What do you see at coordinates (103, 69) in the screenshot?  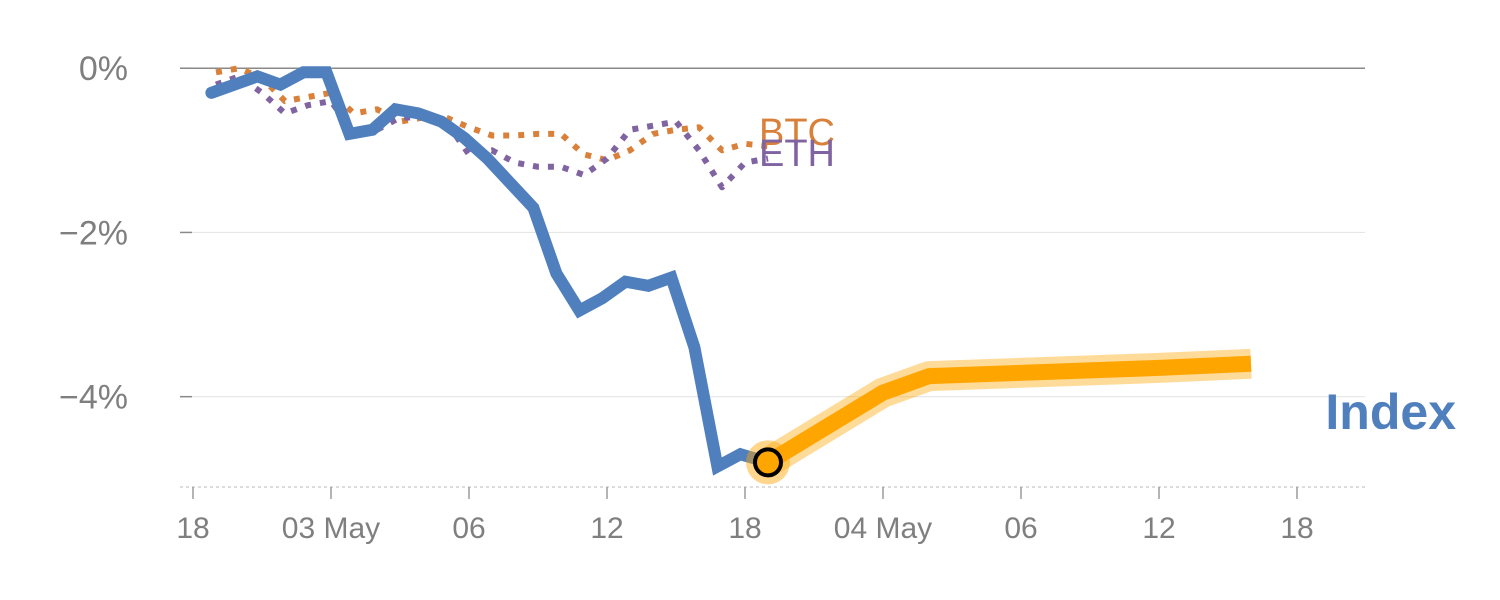 I see `y-tick-label: 0%` at bounding box center [103, 69].